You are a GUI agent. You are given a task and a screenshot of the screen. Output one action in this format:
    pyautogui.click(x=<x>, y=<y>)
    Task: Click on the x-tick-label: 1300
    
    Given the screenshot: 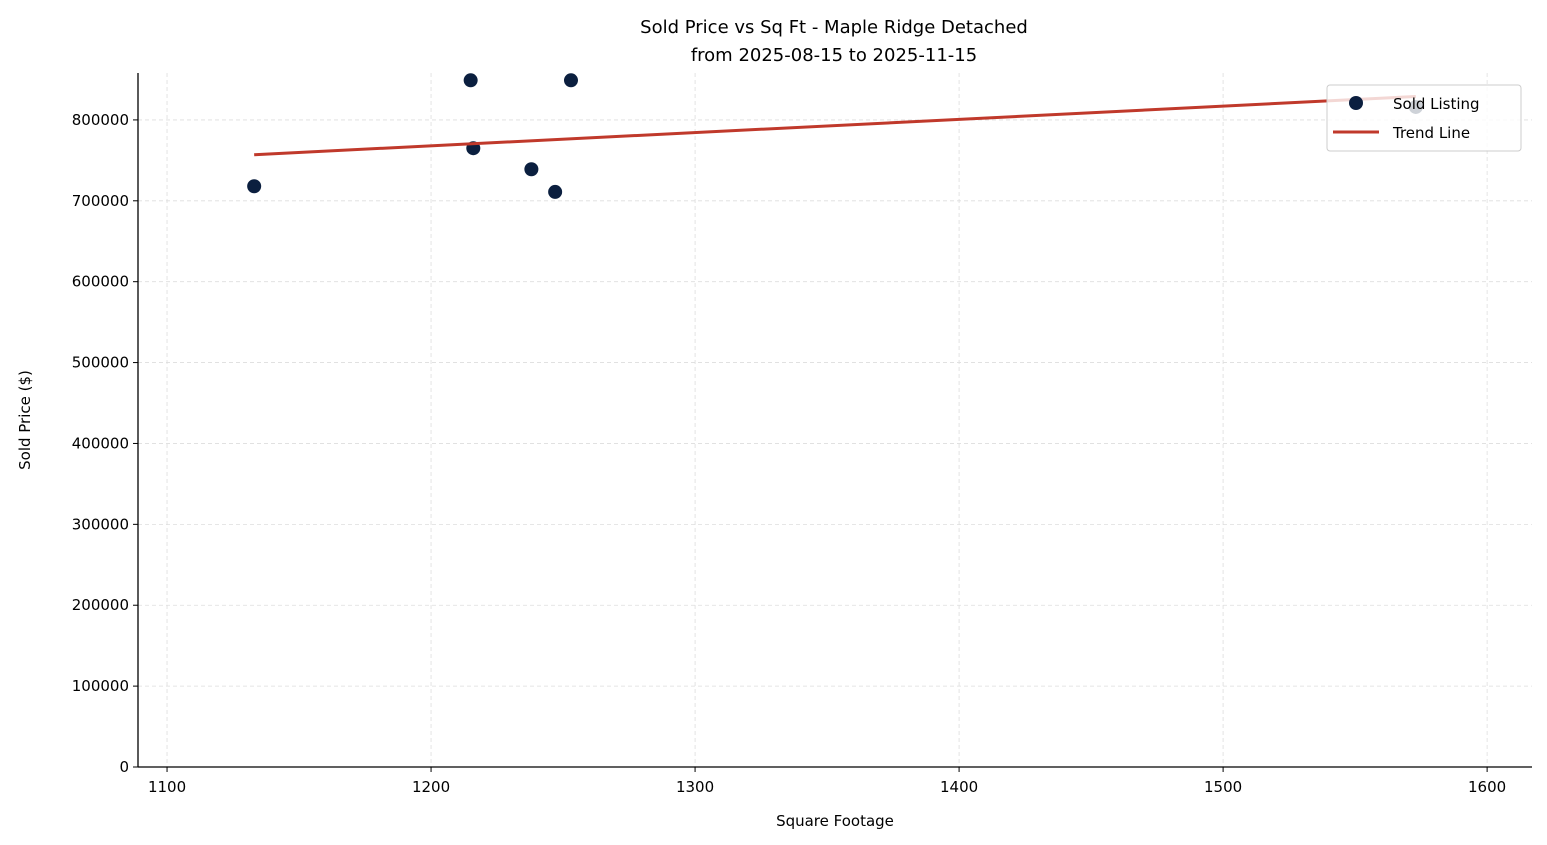 What is the action you would take?
    pyautogui.click(x=695, y=787)
    